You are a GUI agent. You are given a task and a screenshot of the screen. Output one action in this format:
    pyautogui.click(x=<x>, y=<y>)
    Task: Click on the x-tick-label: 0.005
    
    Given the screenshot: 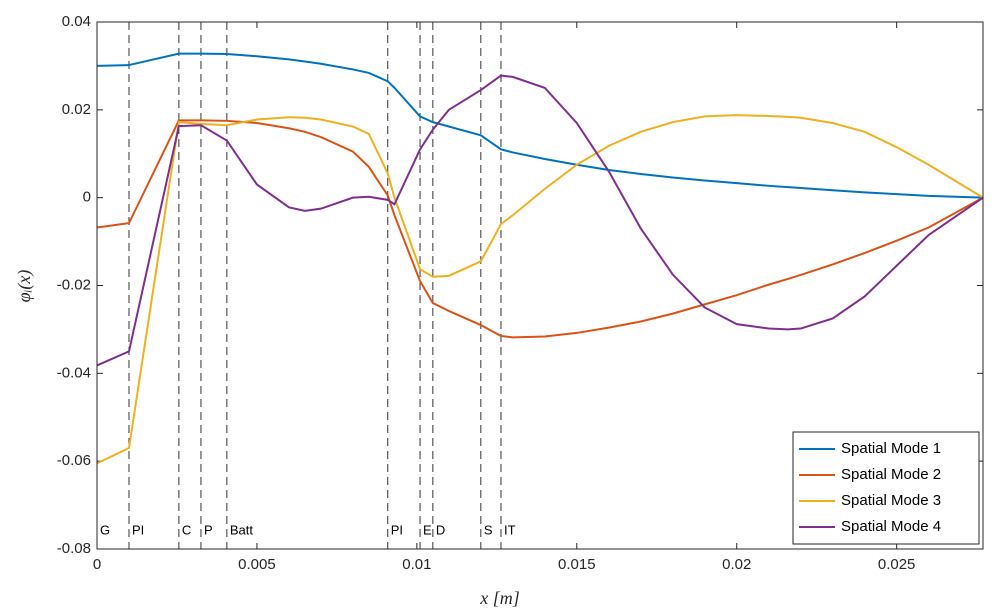 What is the action you would take?
    pyautogui.click(x=257, y=564)
    